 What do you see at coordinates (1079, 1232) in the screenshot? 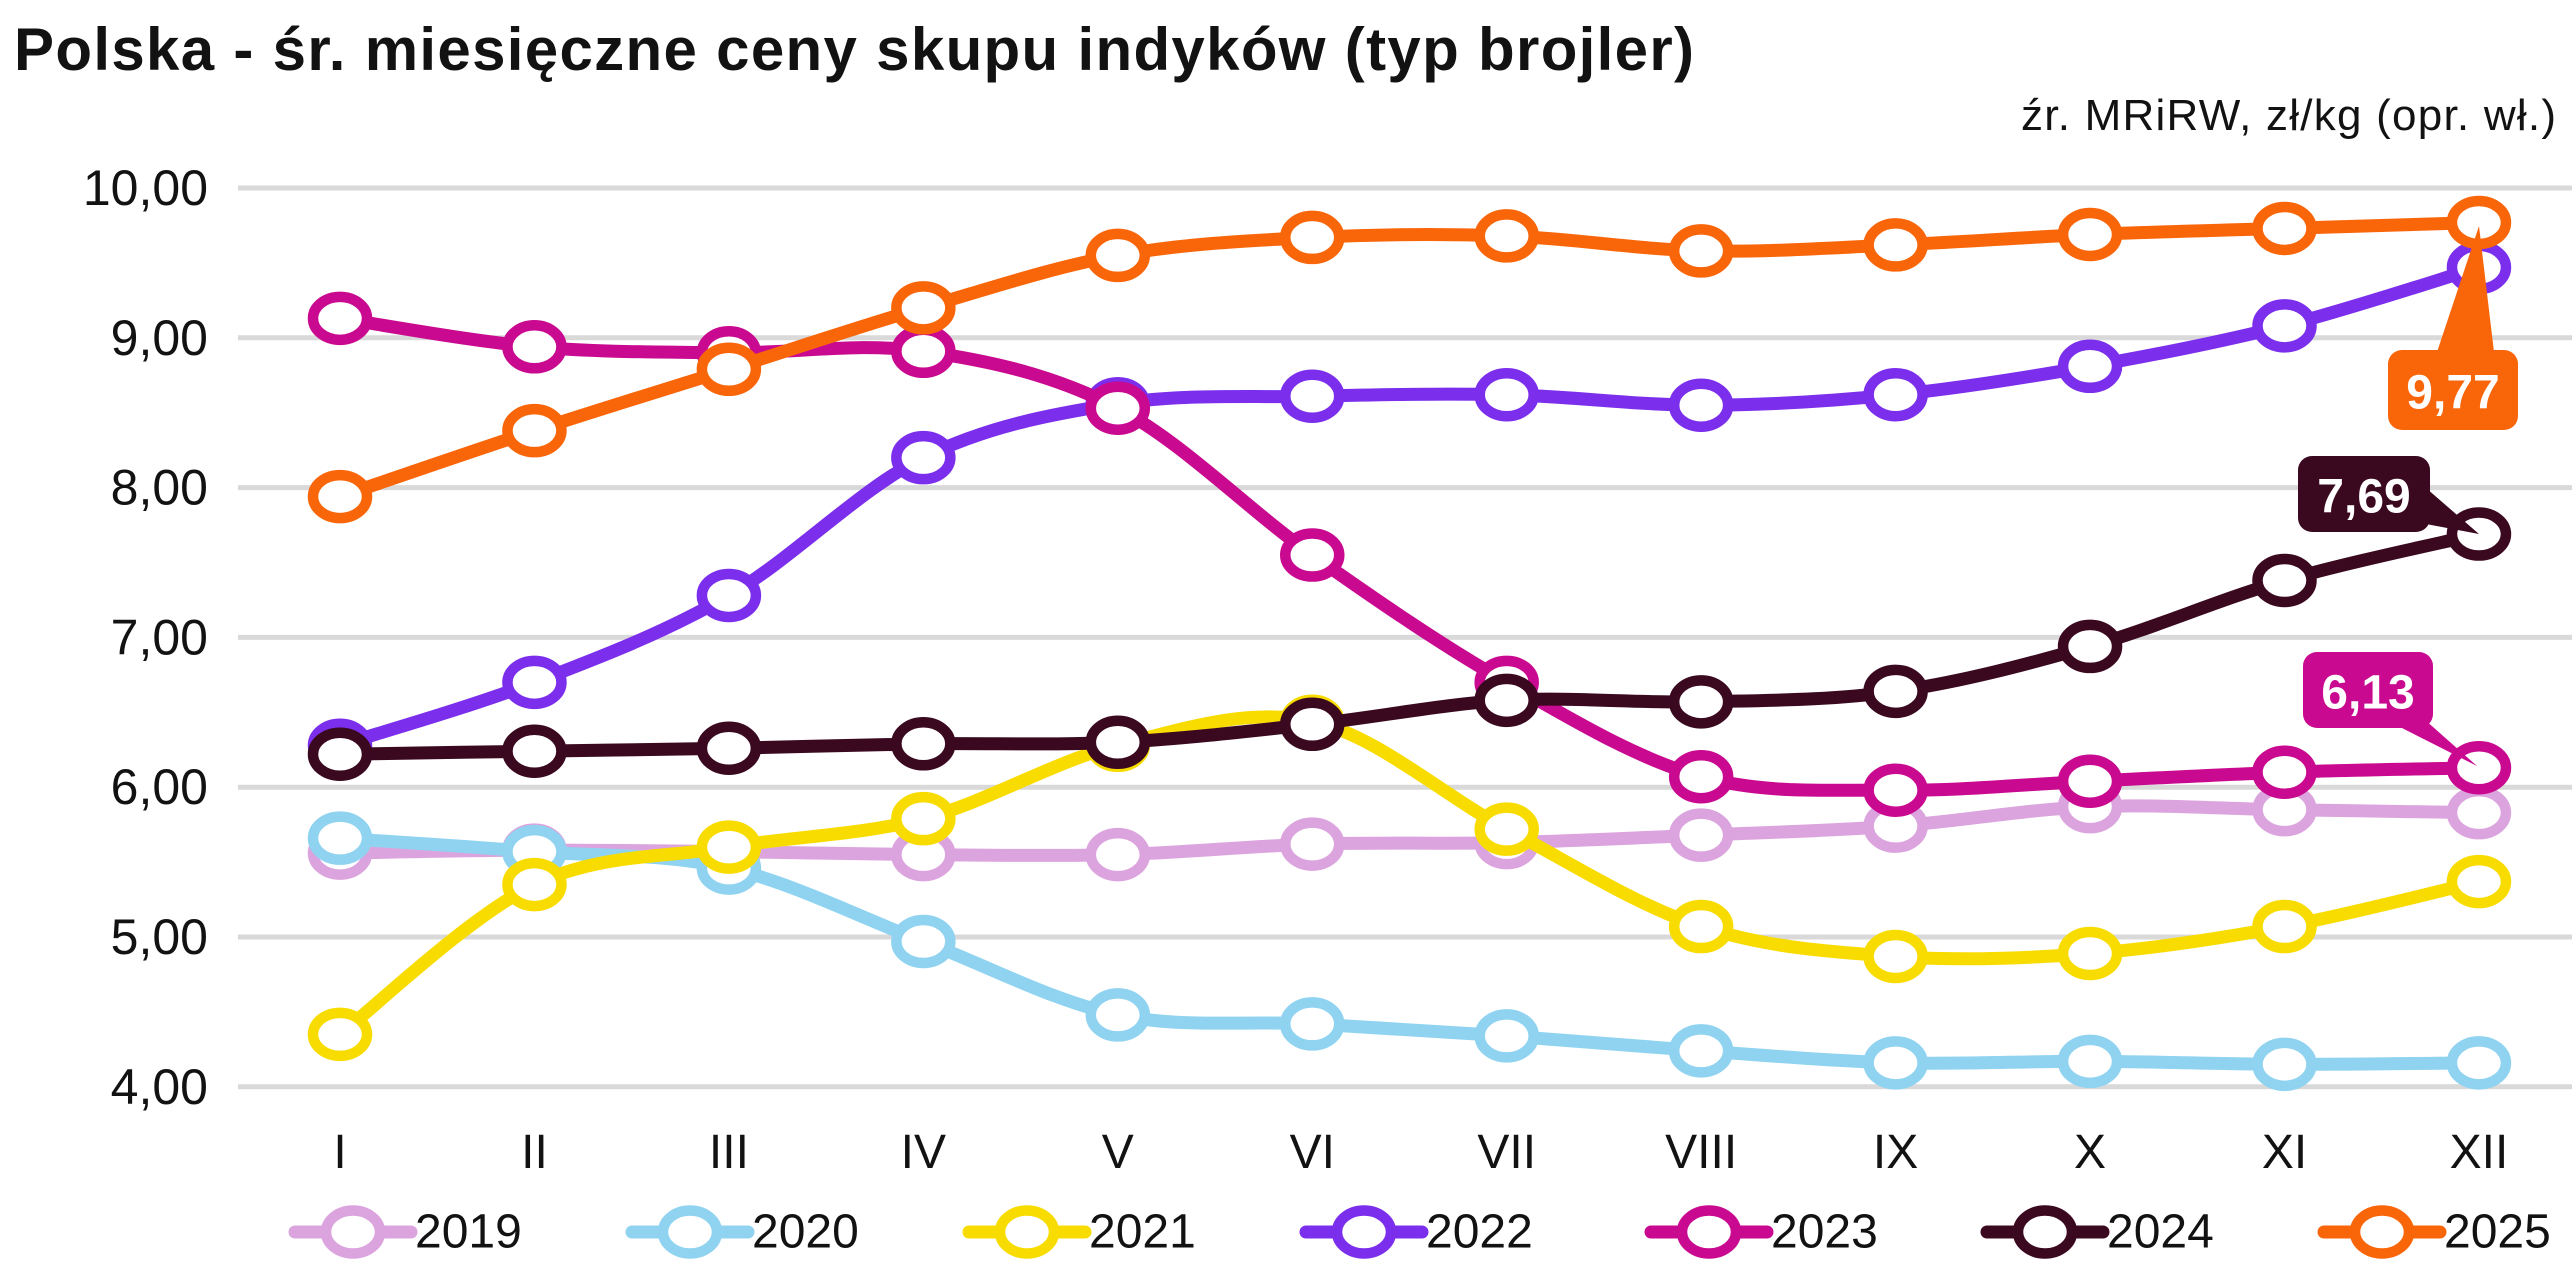
I see `legend-item-2021: 2021` at bounding box center [1079, 1232].